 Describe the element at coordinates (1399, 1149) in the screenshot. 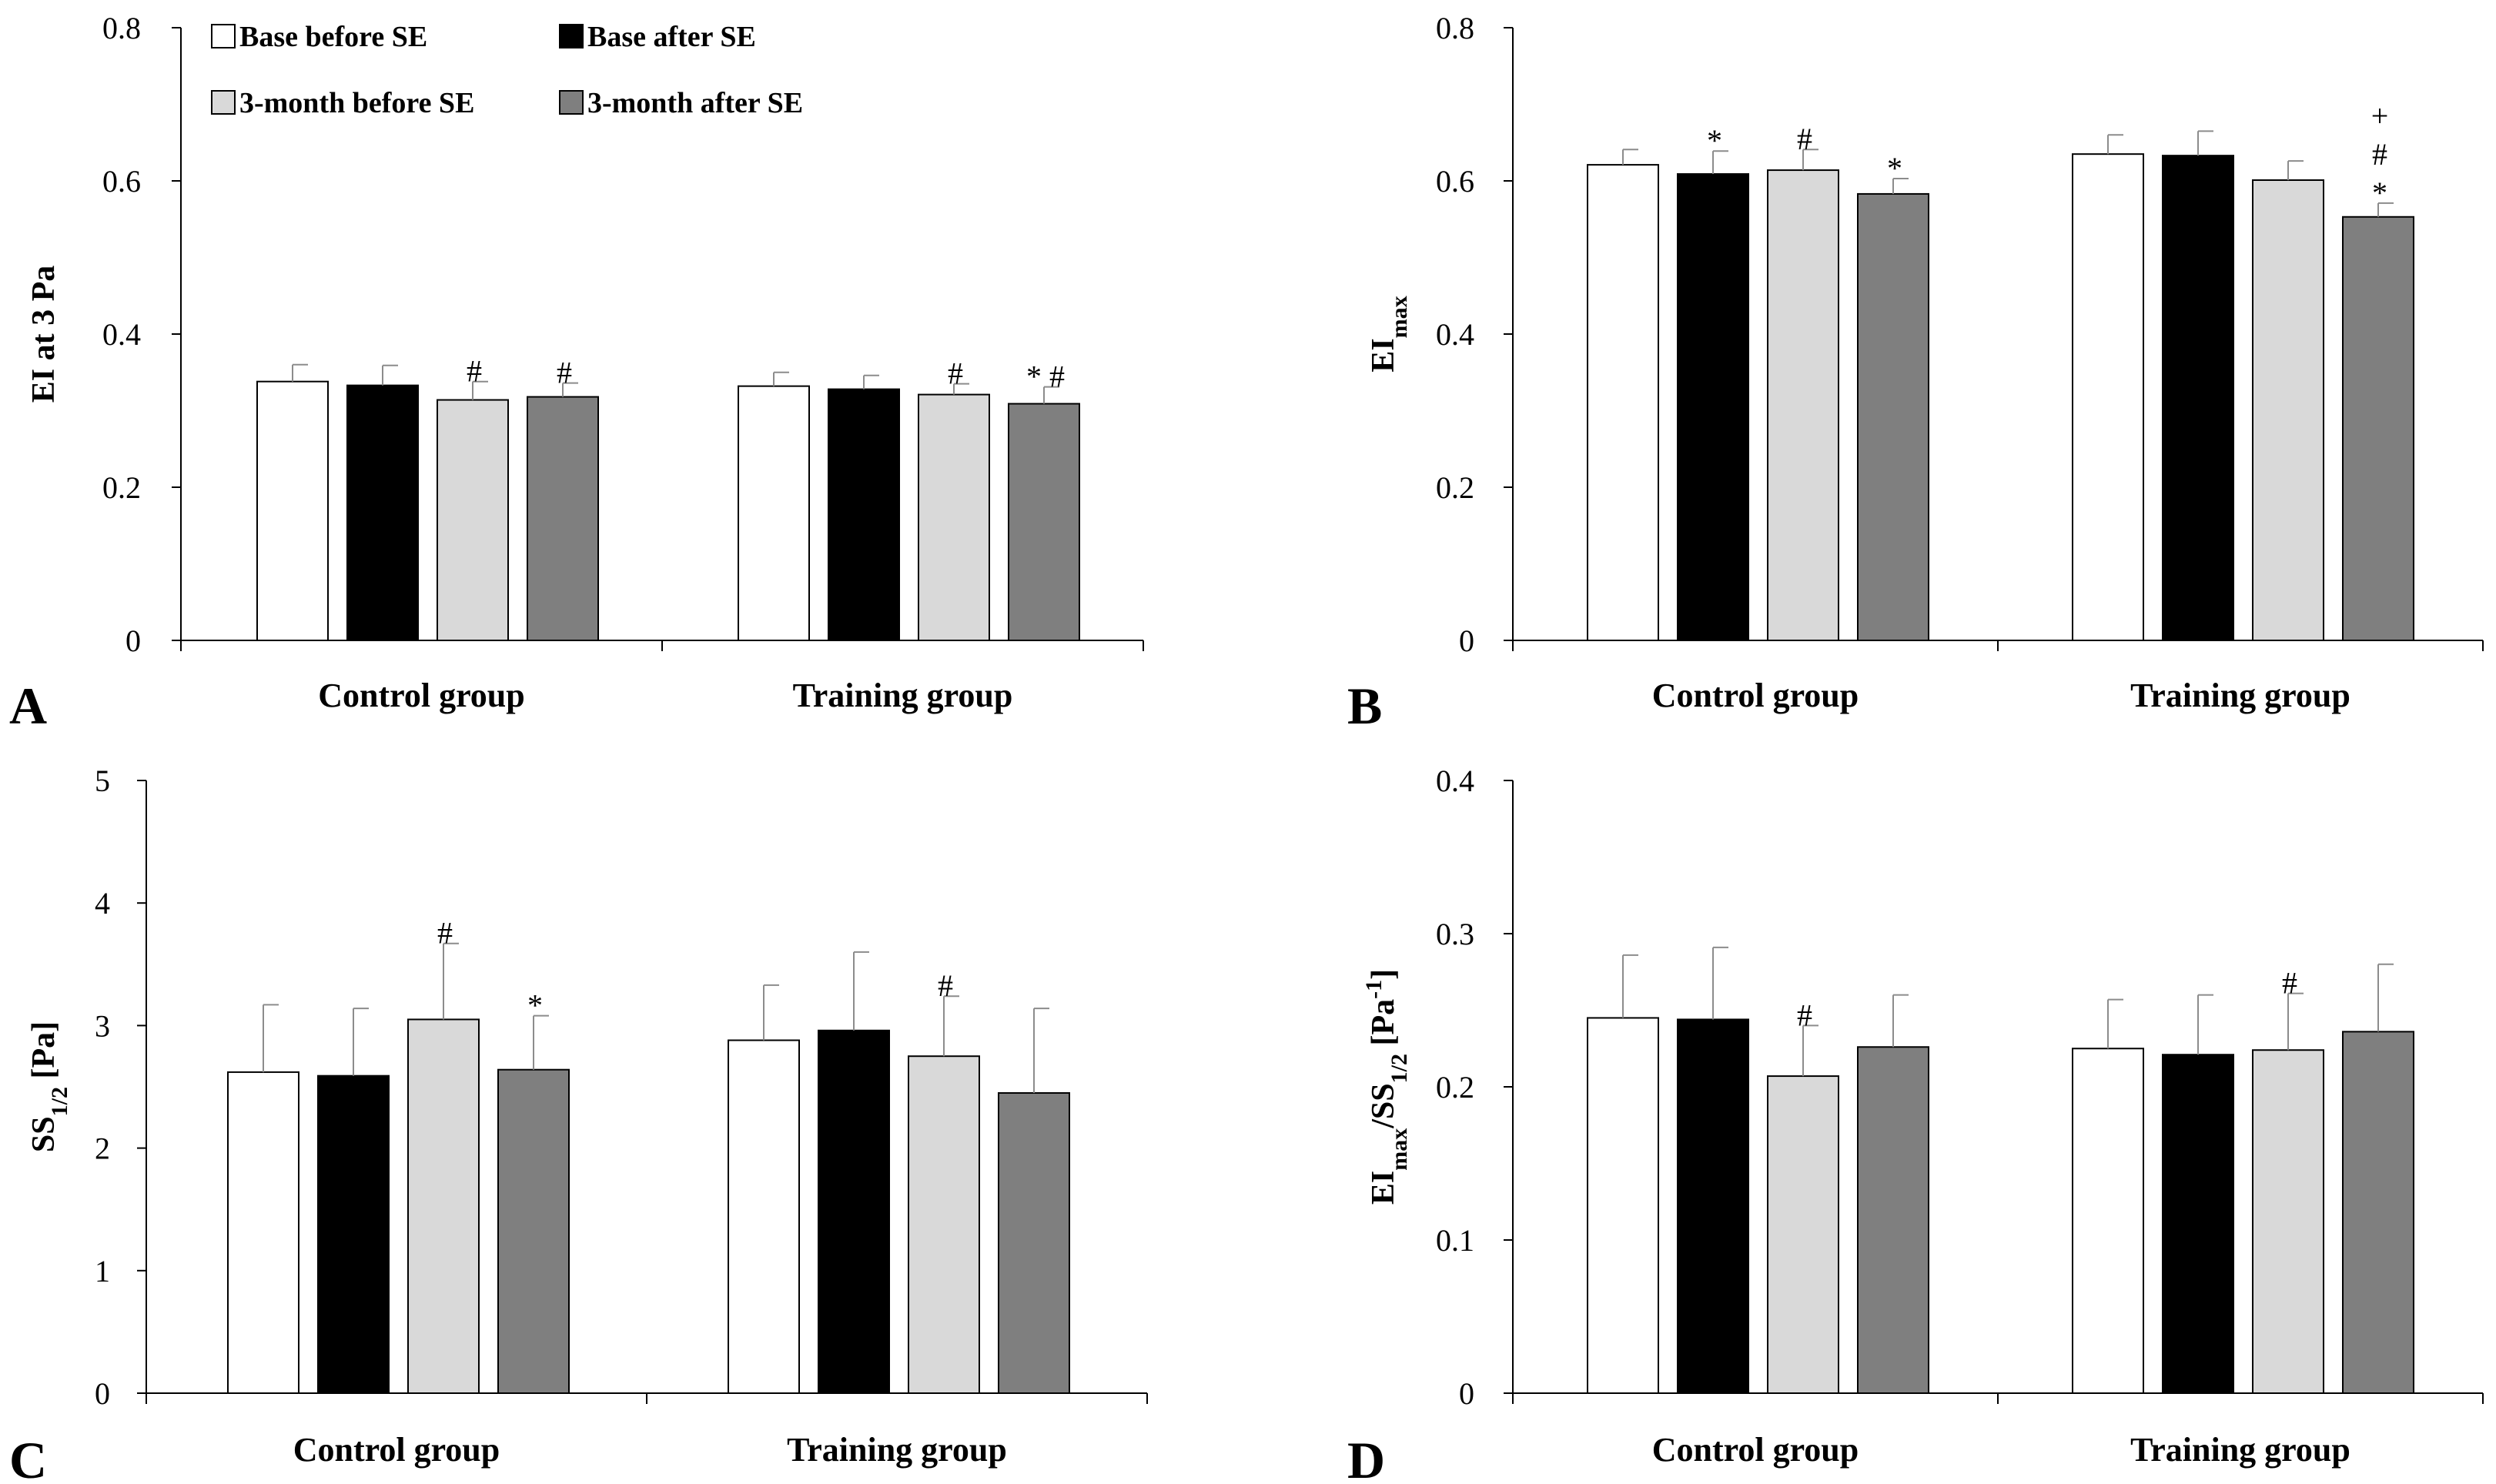

I see `y-axis-label-sub: max` at that location.